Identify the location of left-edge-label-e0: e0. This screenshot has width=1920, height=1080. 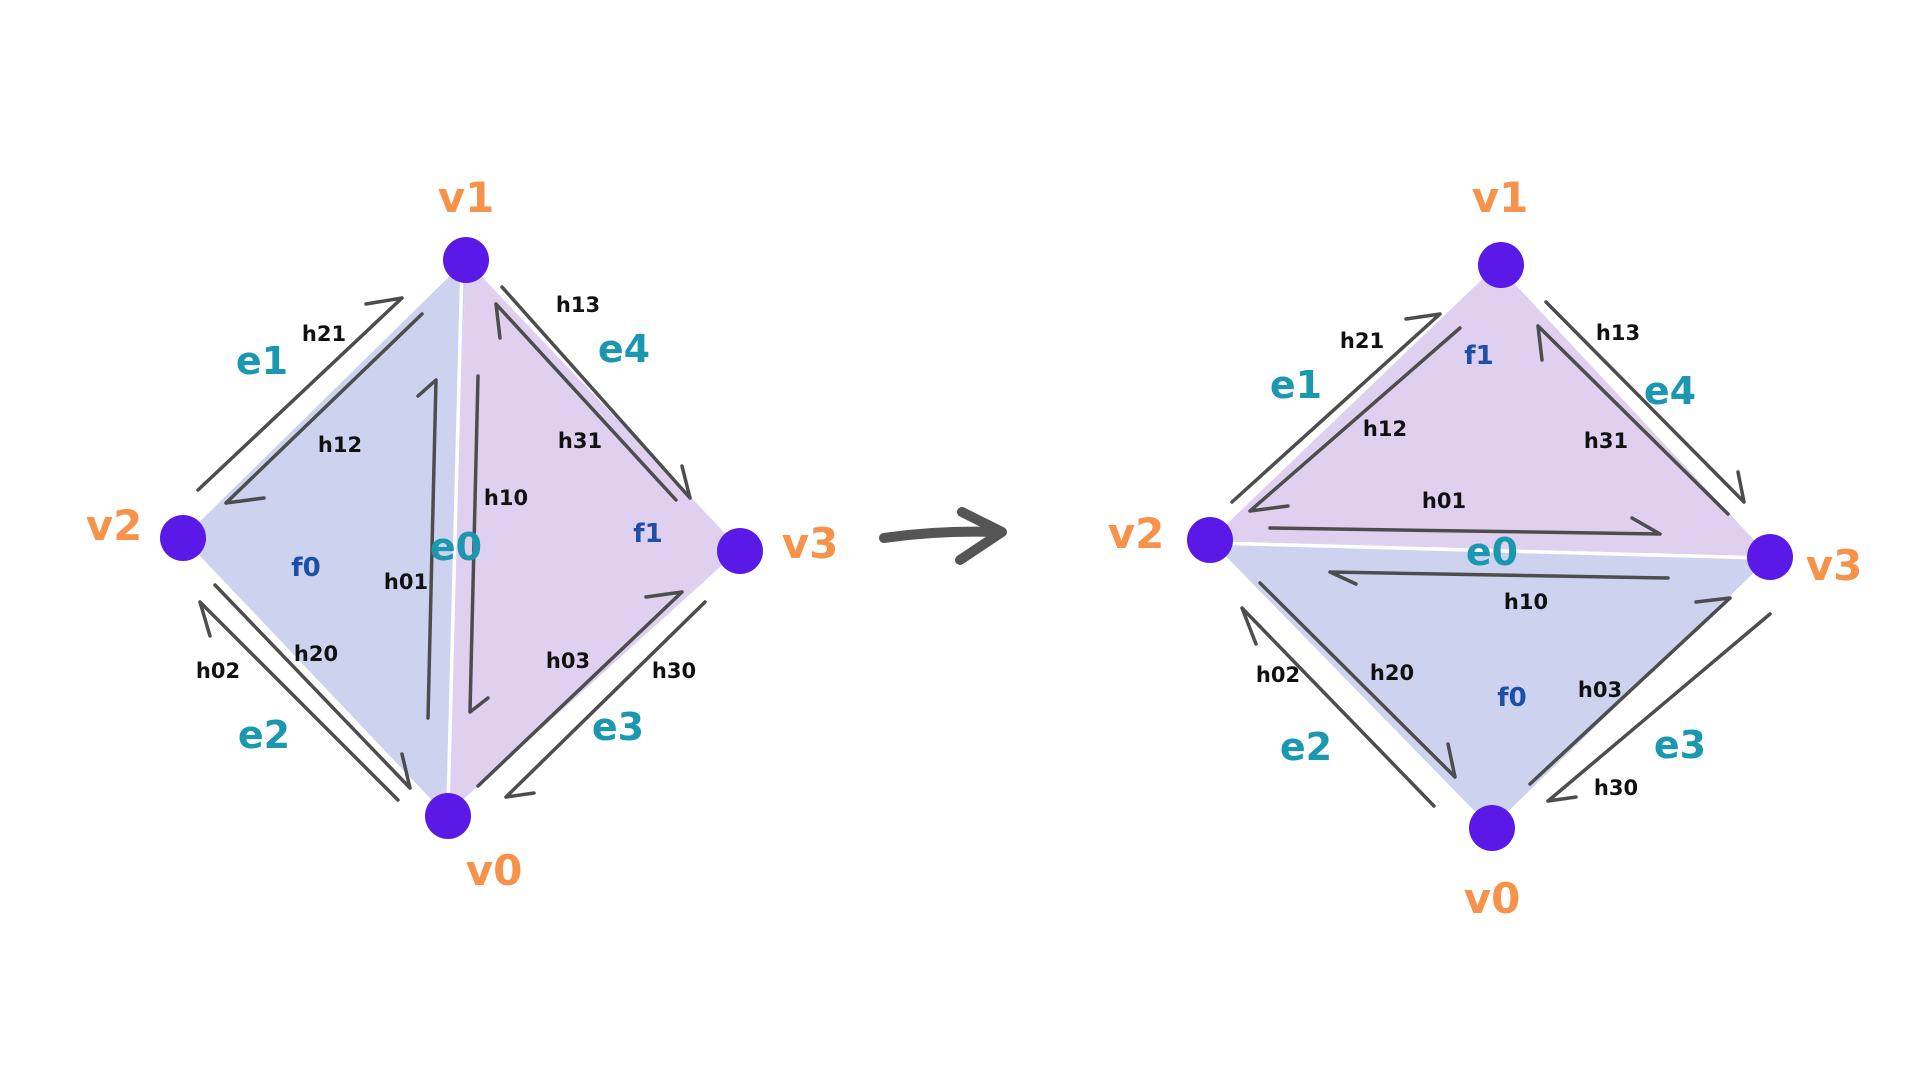
(456, 547).